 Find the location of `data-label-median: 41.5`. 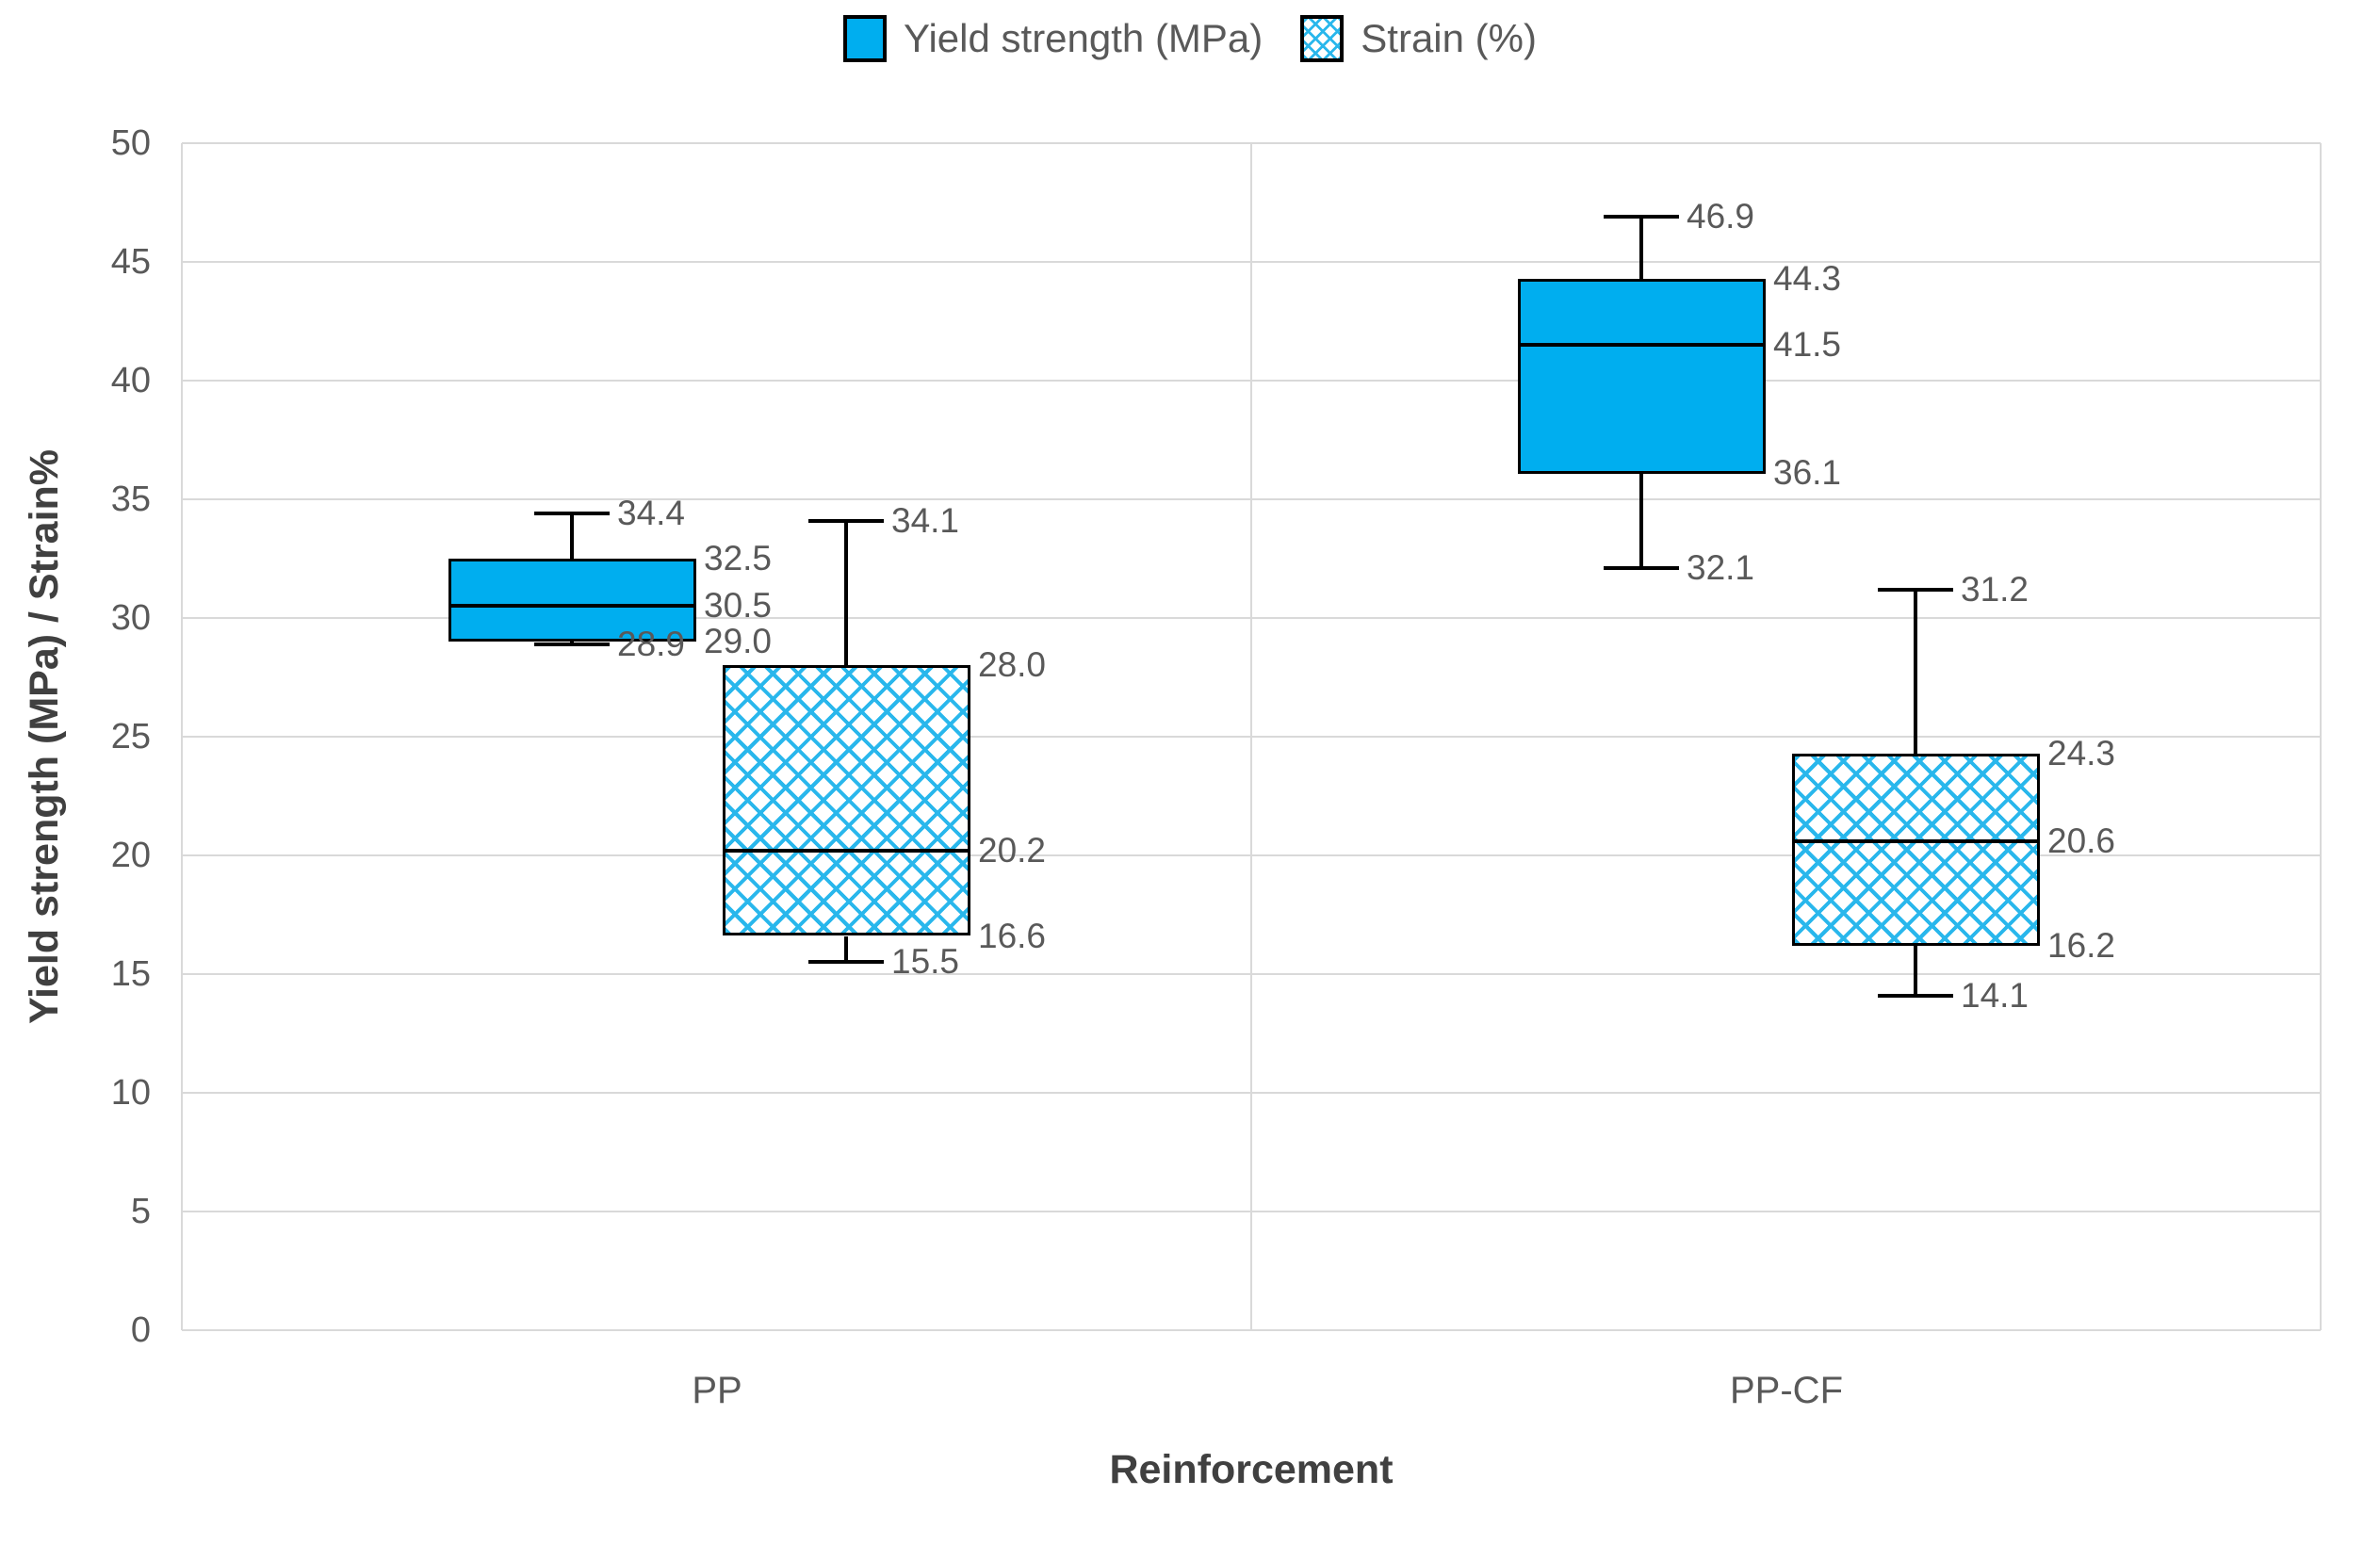

data-label-median: 41.5 is located at coordinates (1807, 344).